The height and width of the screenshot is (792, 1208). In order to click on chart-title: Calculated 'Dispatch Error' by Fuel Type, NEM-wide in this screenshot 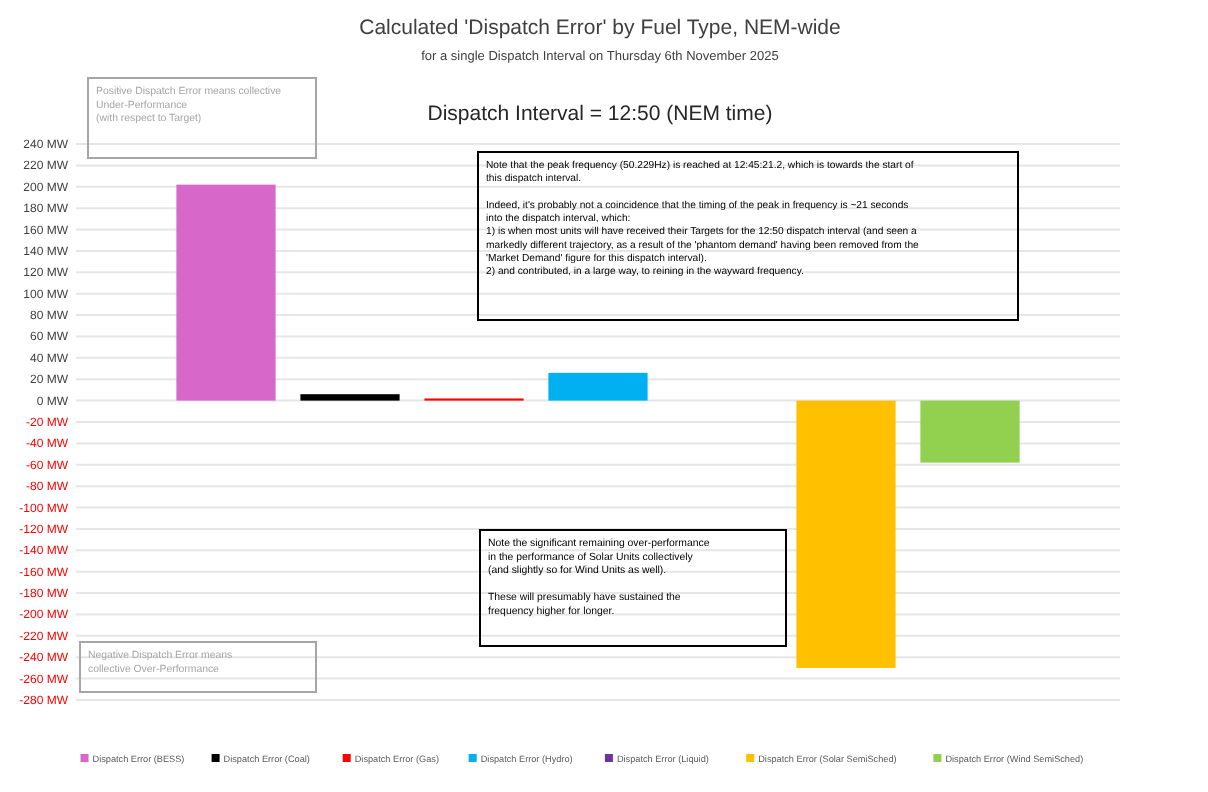, I will do `click(600, 28)`.